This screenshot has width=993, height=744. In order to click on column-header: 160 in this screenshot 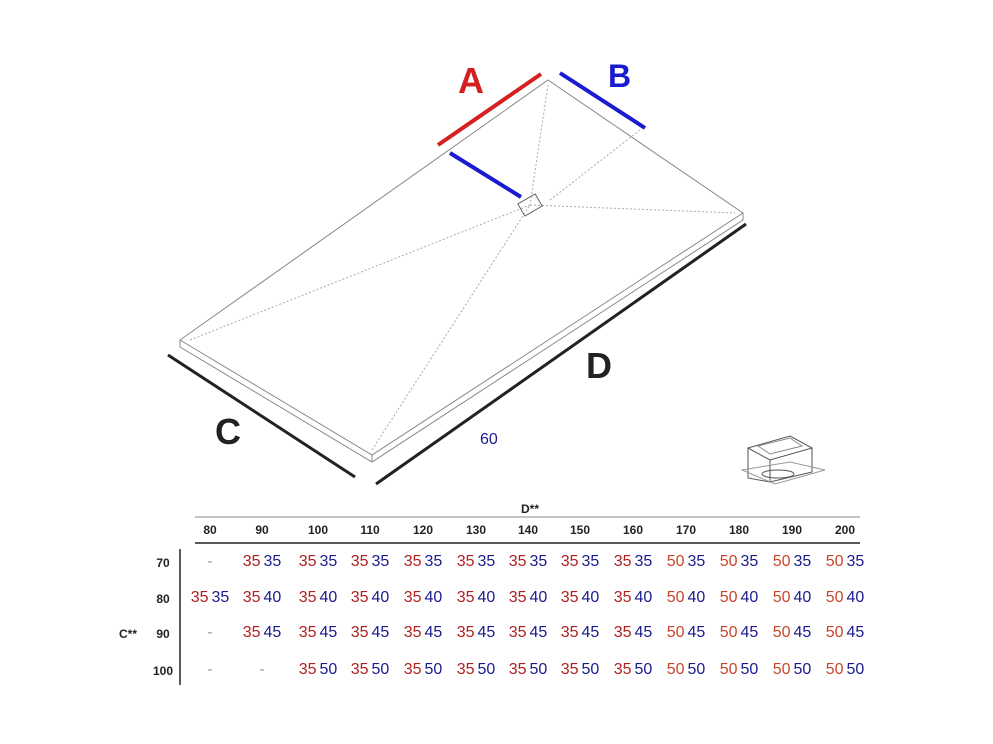, I will do `click(633, 530)`.